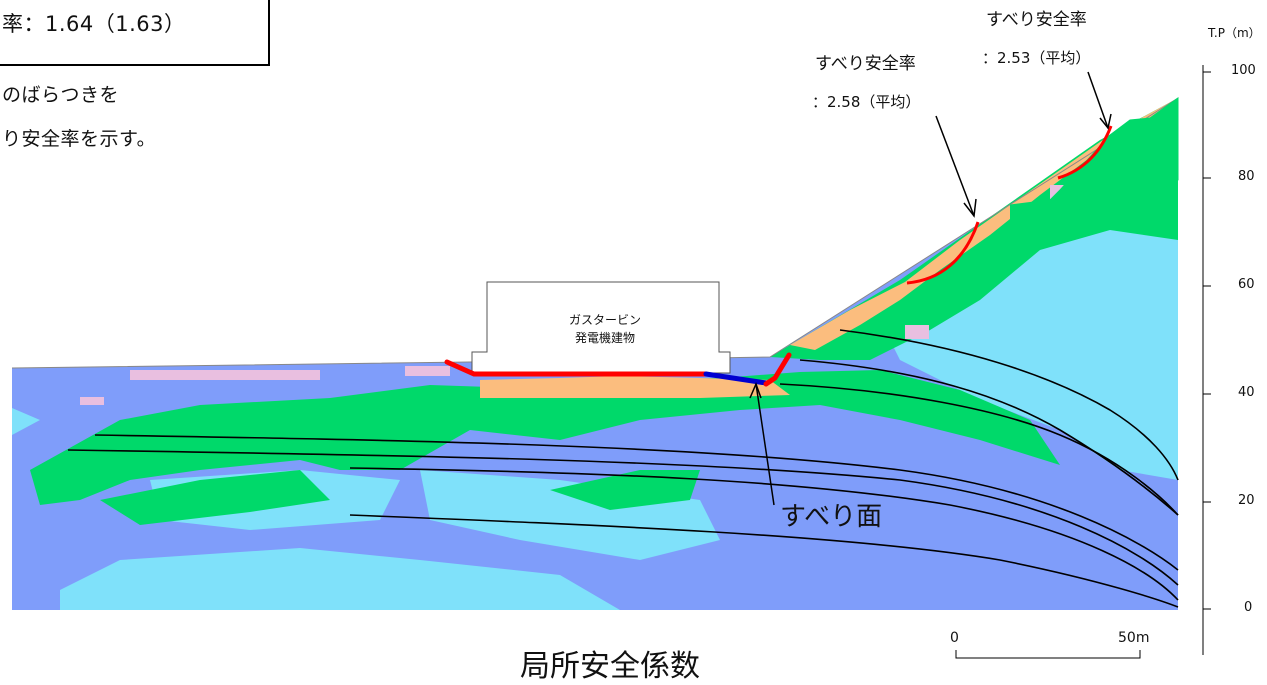  I want to click on legend-box, so click(135, 33).